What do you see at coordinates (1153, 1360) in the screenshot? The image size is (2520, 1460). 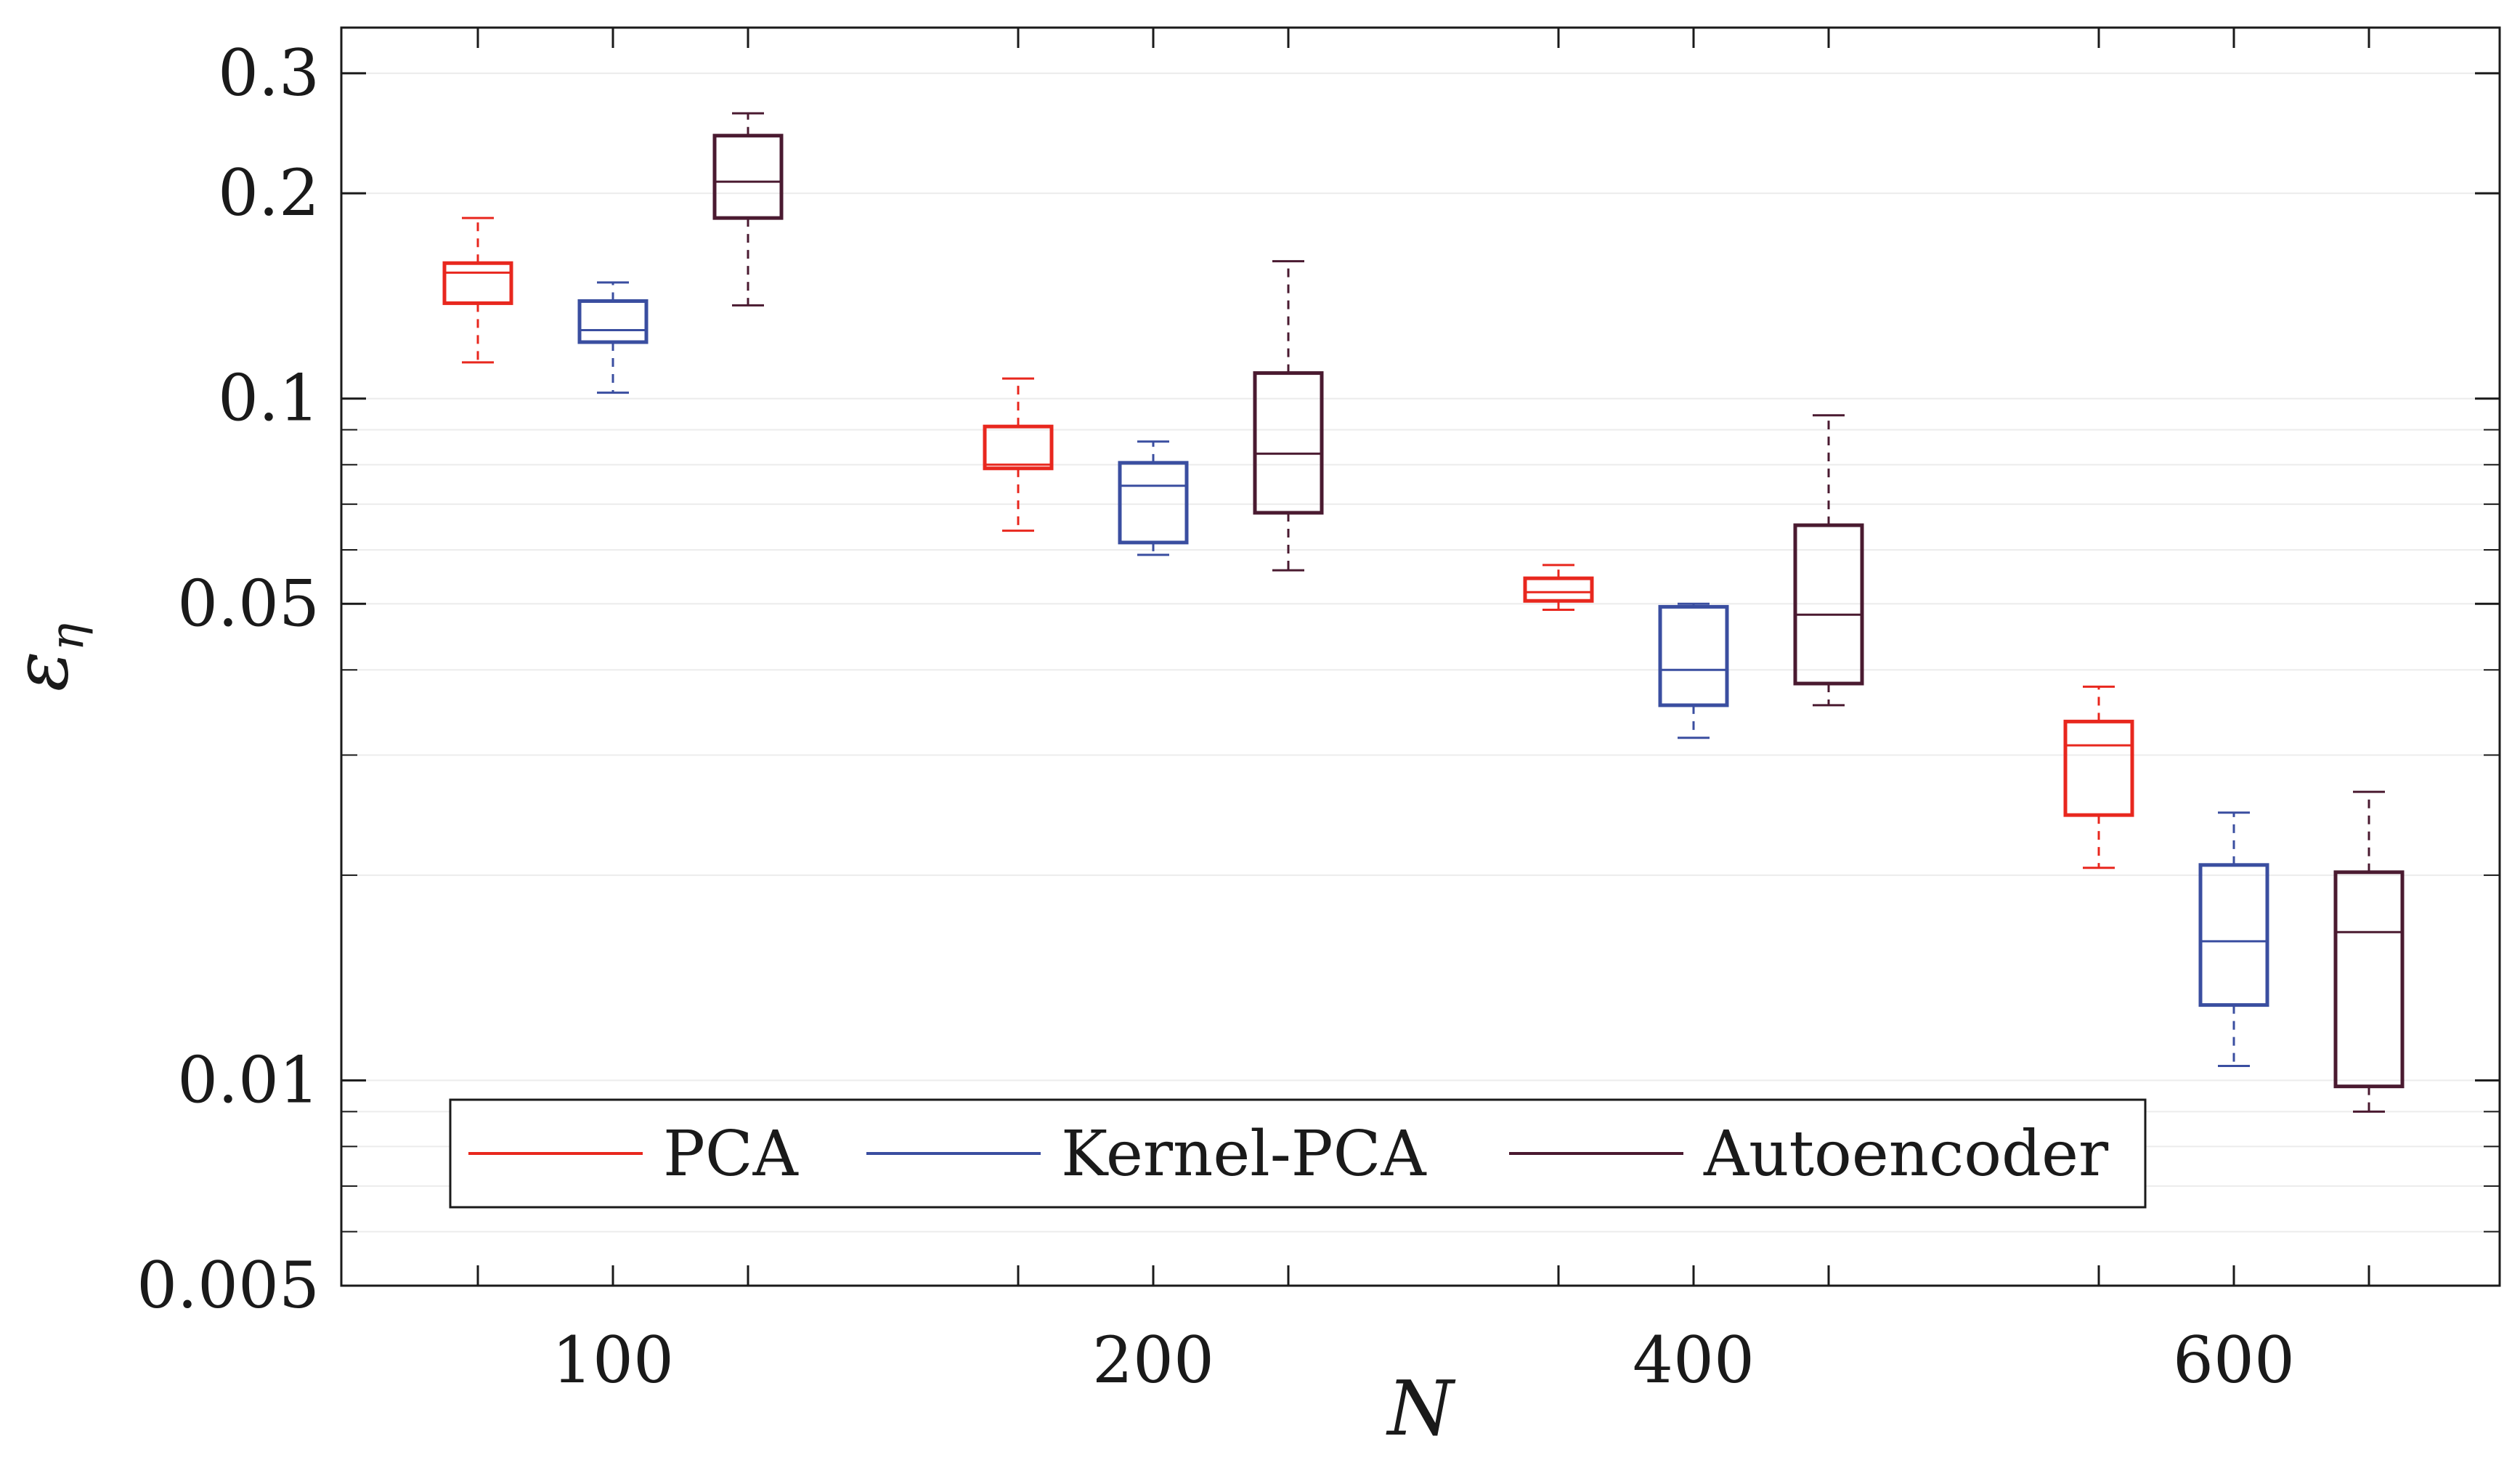 I see `x-tick-label: 200` at bounding box center [1153, 1360].